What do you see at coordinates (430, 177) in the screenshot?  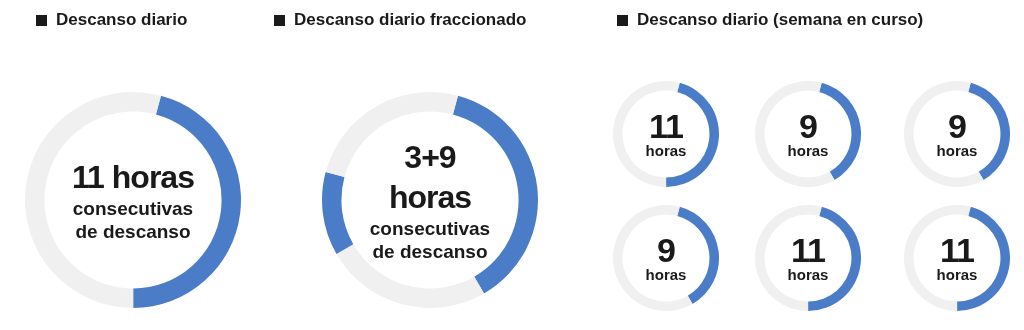 I see `text: 3+9 horas` at bounding box center [430, 177].